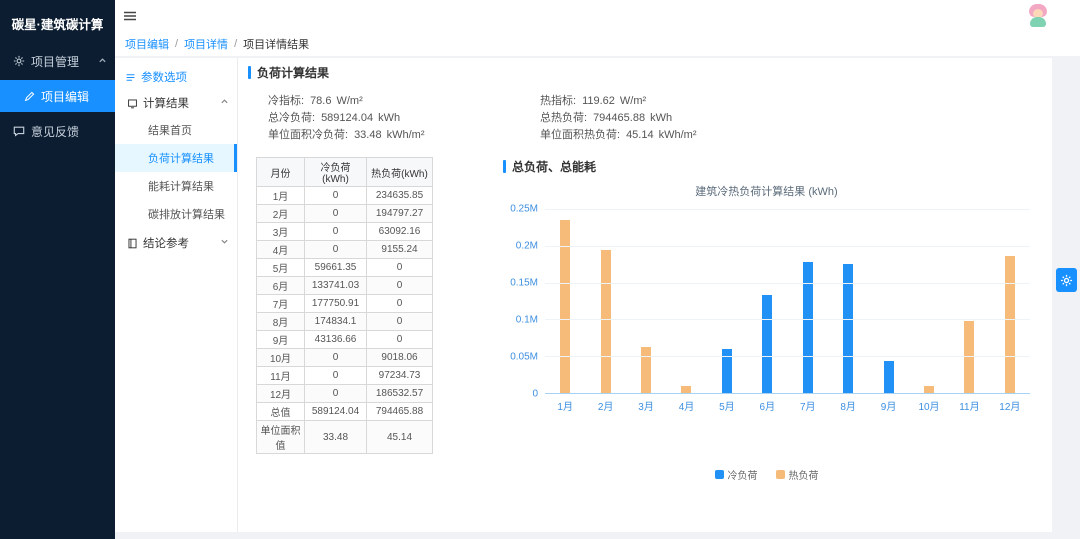 The image size is (1080, 539). Describe the element at coordinates (807, 407) in the screenshot. I see `x-tick-label: 7月` at that location.